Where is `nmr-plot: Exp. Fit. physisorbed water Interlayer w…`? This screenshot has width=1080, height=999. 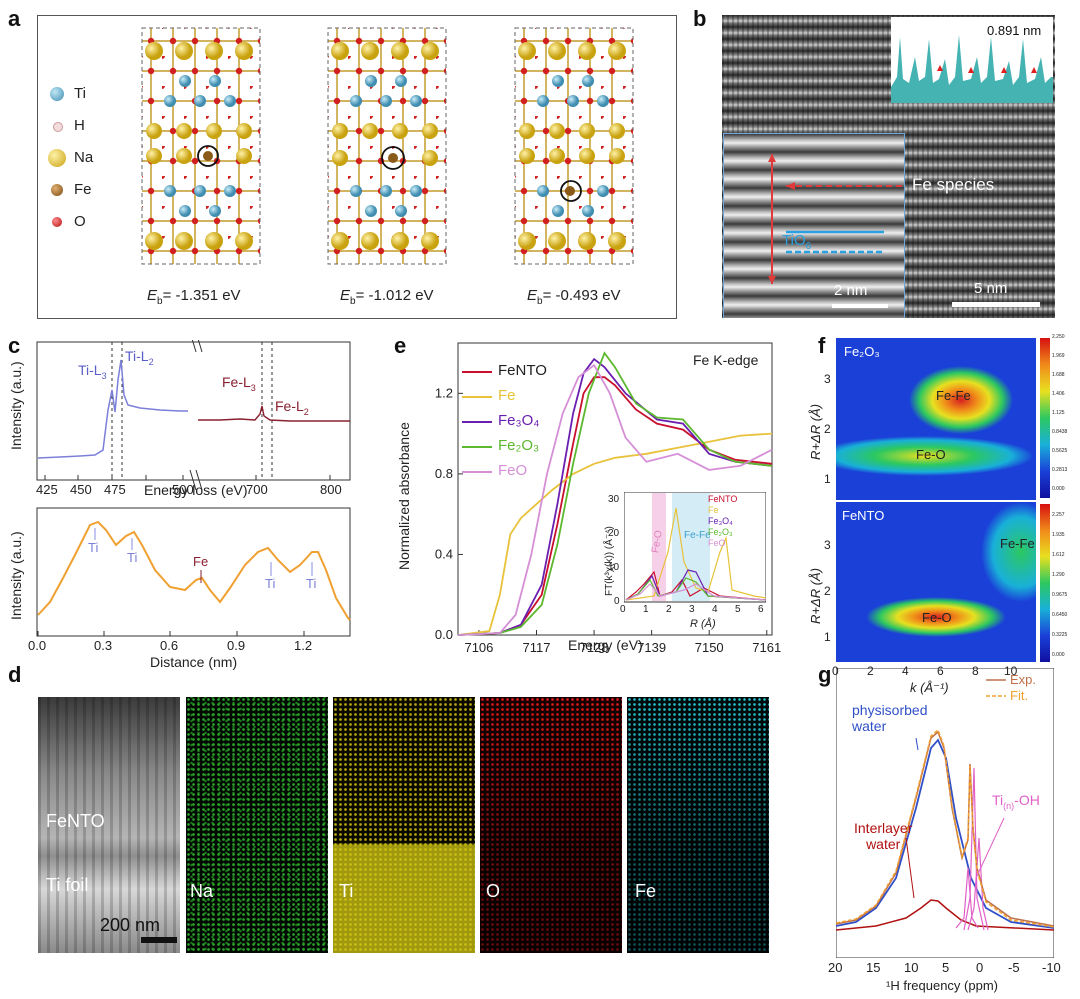 nmr-plot: Exp. Fit. physisorbed water Interlayer w… is located at coordinates (945, 813).